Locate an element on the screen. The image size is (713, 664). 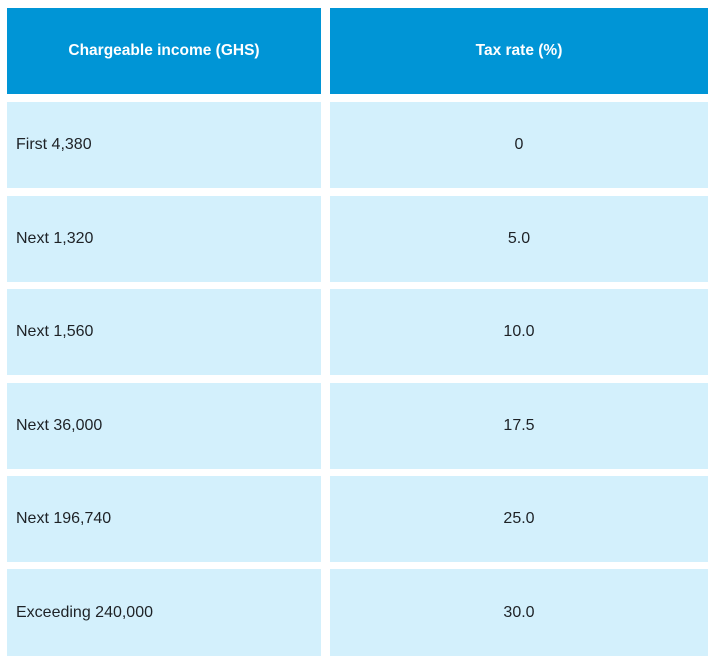
table-header-row: Chargeable income (GHS) Tax rate (%) is located at coordinates (356, 51).